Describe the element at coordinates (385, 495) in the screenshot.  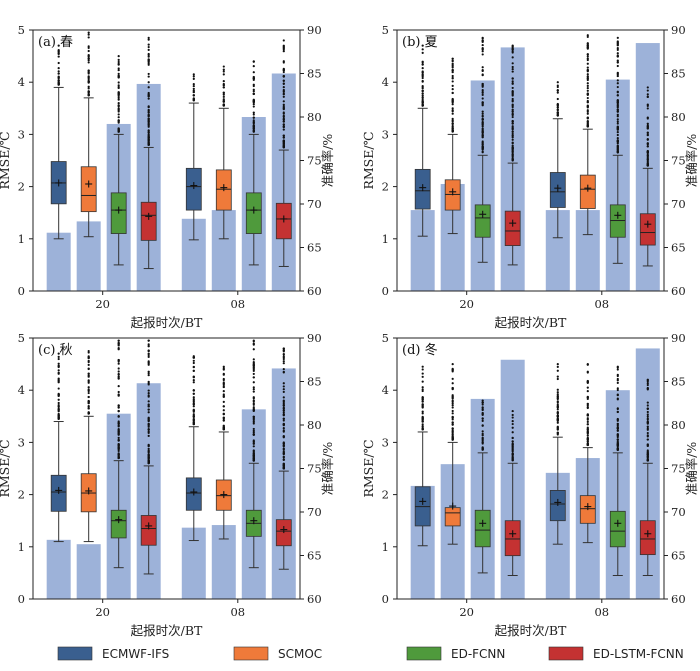
I see `y-tick-label: 2` at that location.